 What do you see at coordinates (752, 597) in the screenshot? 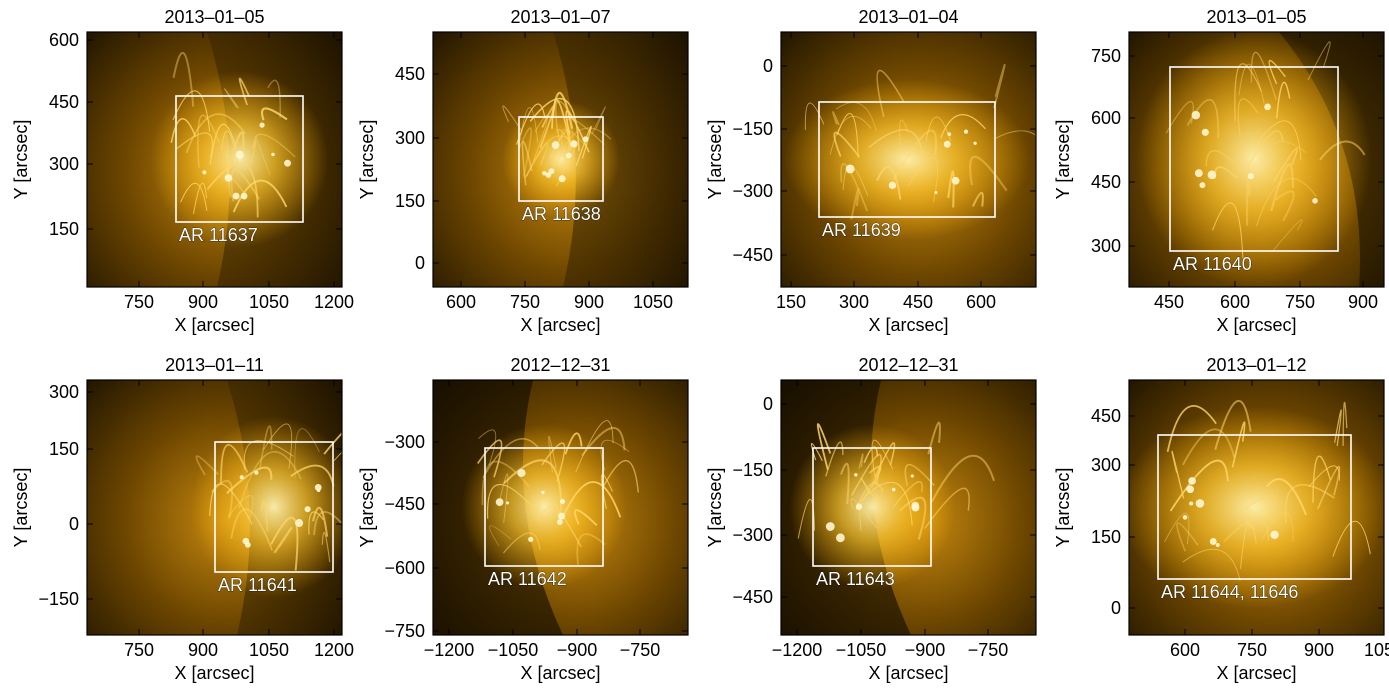
I see `y-tick-label: −450` at bounding box center [752, 597].